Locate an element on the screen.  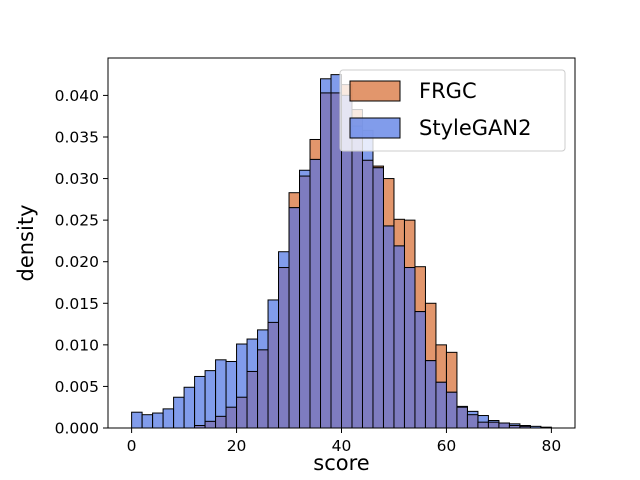
x-tick-label: 0 is located at coordinates (132, 446).